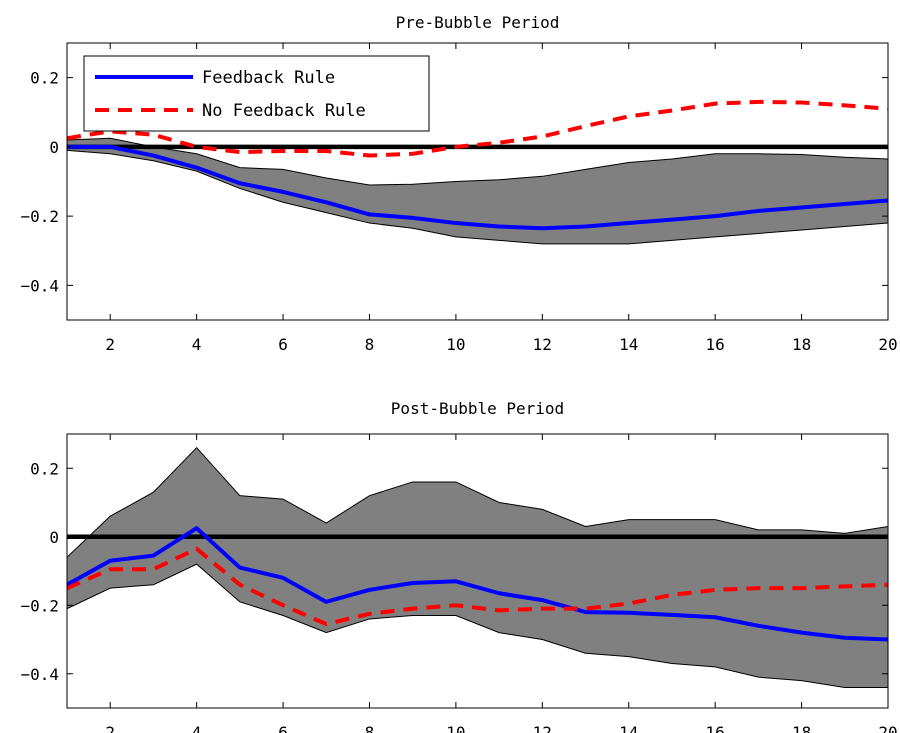  I want to click on legend: Feedback Rule No Feedback Rule, so click(256, 93).